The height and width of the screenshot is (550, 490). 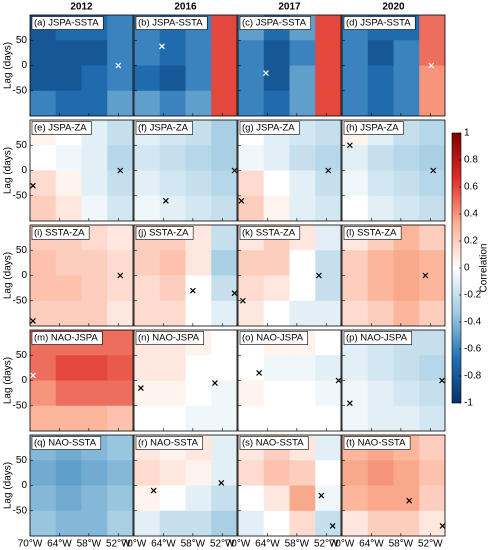 I want to click on panel-label: (a) JSPA-SSTA, so click(x=66, y=23).